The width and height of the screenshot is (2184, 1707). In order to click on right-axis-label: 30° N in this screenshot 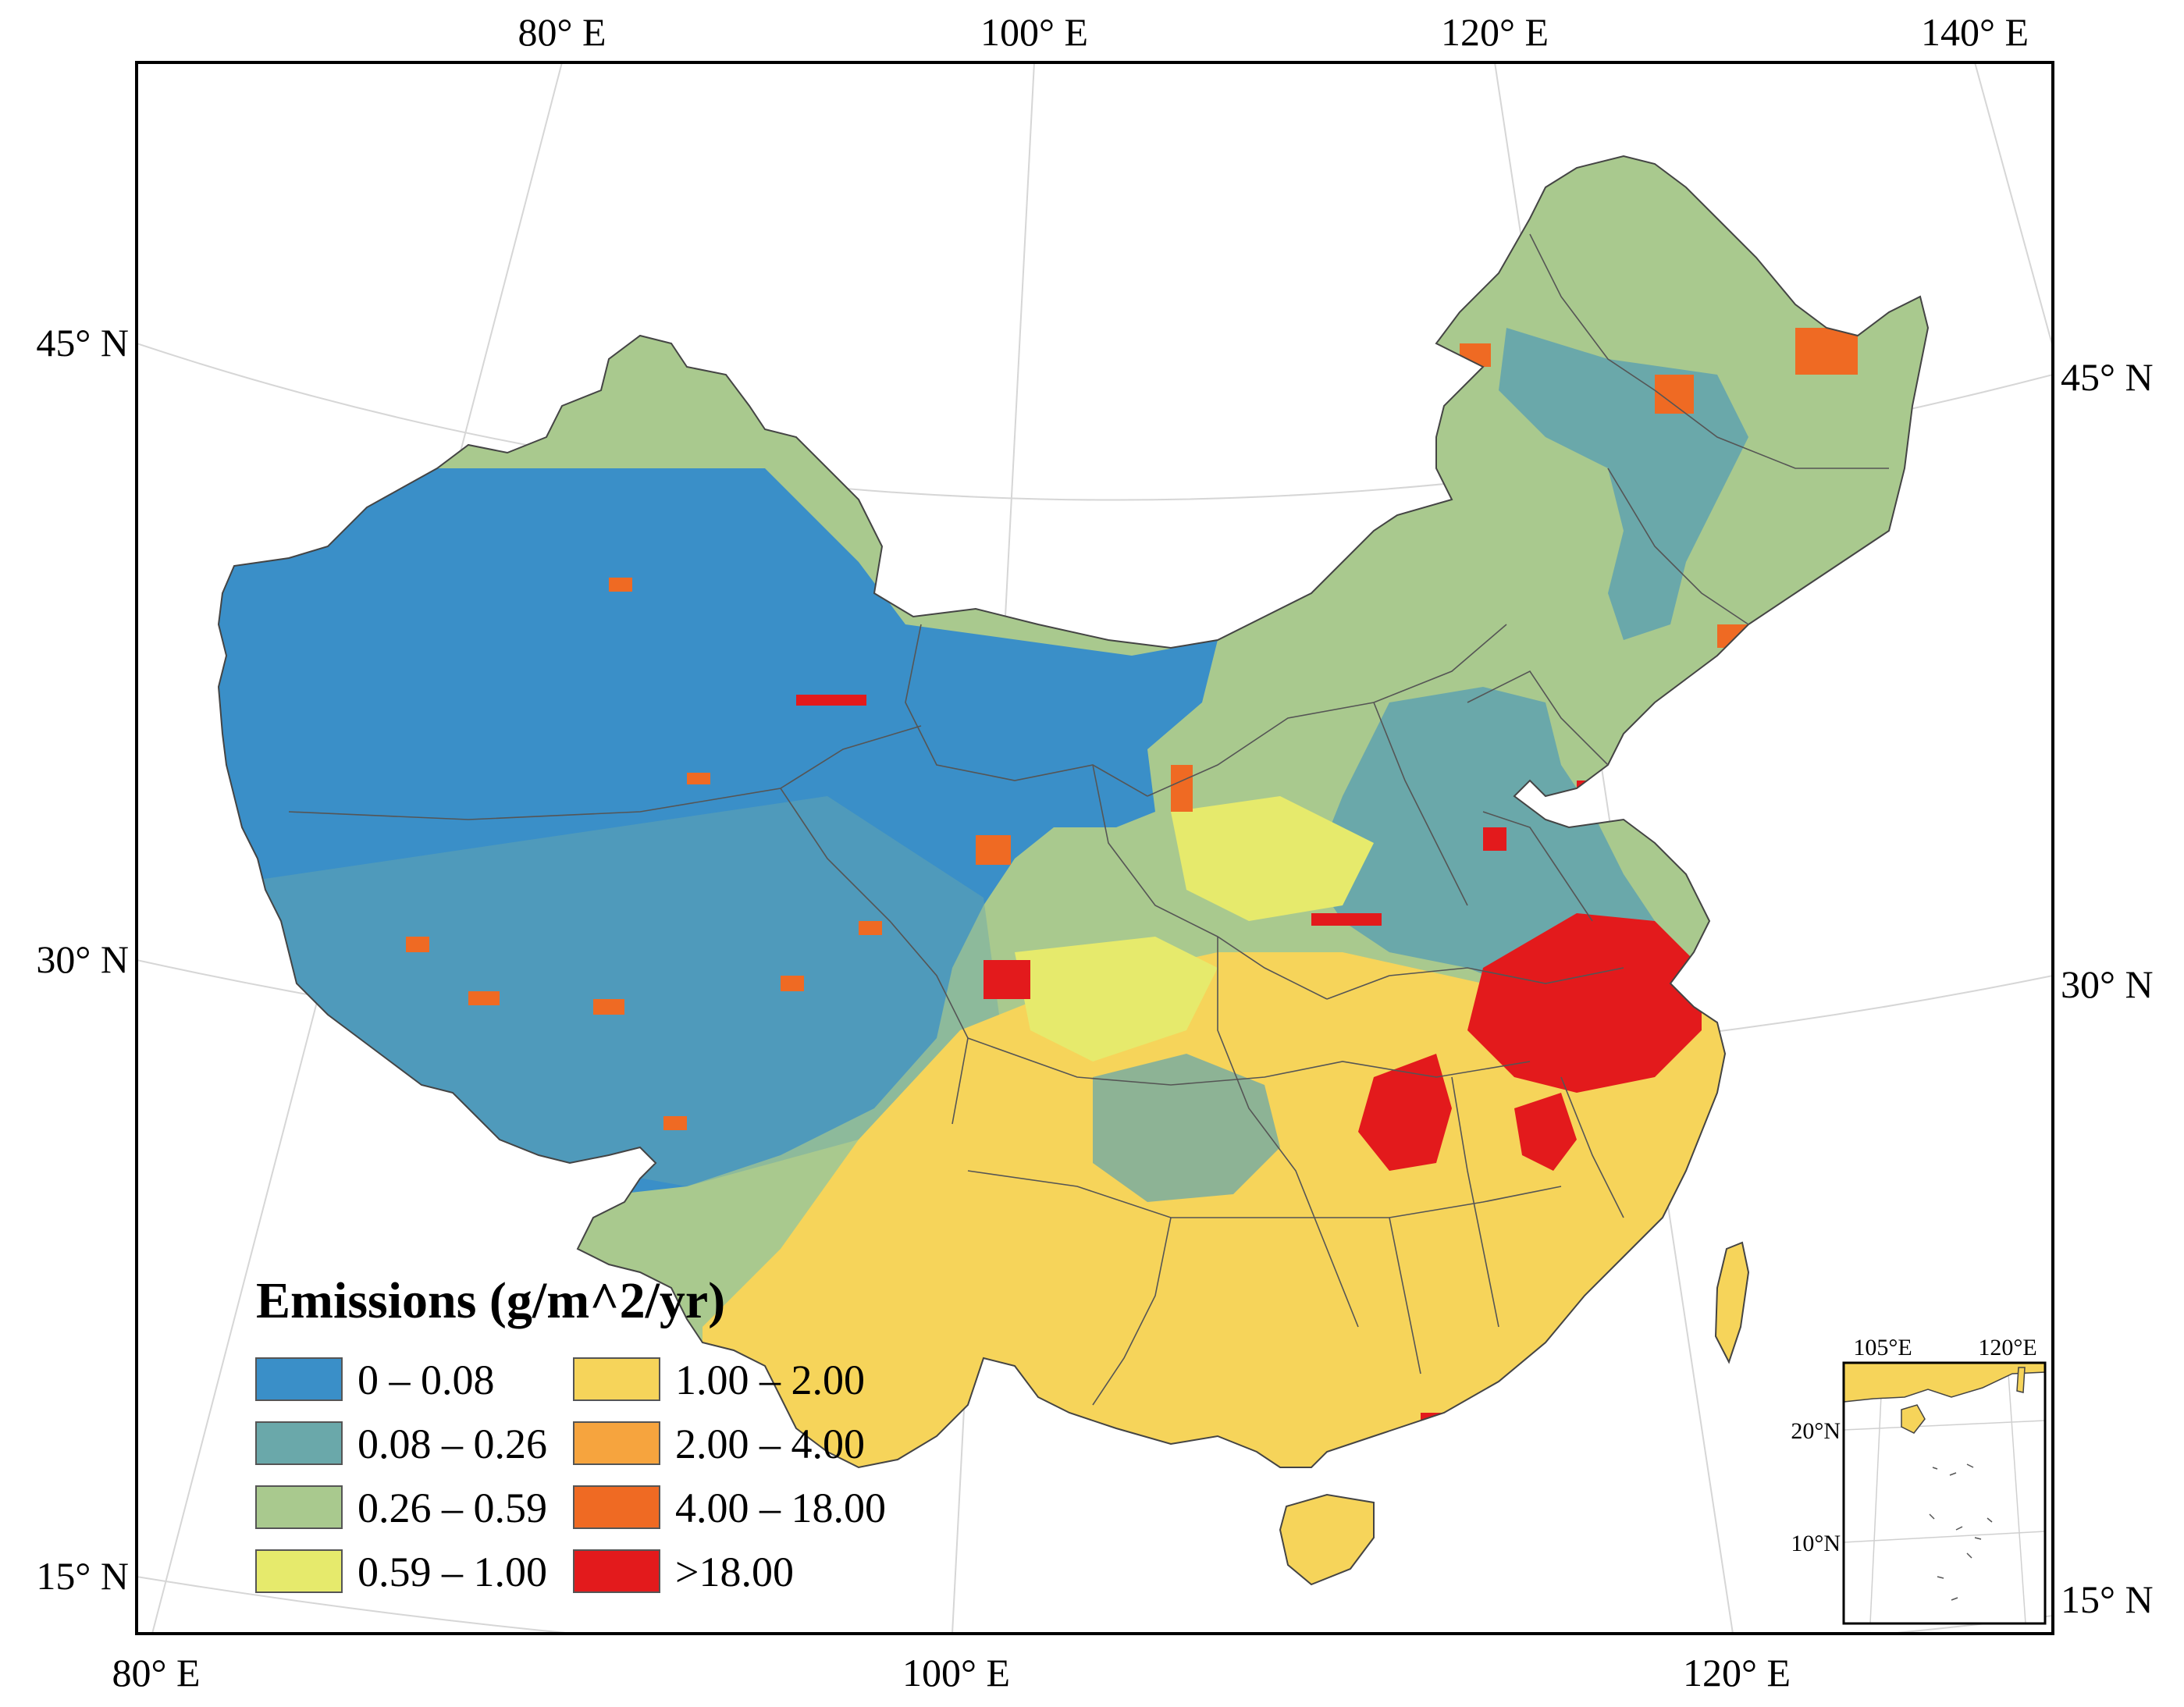, I will do `click(2107, 984)`.